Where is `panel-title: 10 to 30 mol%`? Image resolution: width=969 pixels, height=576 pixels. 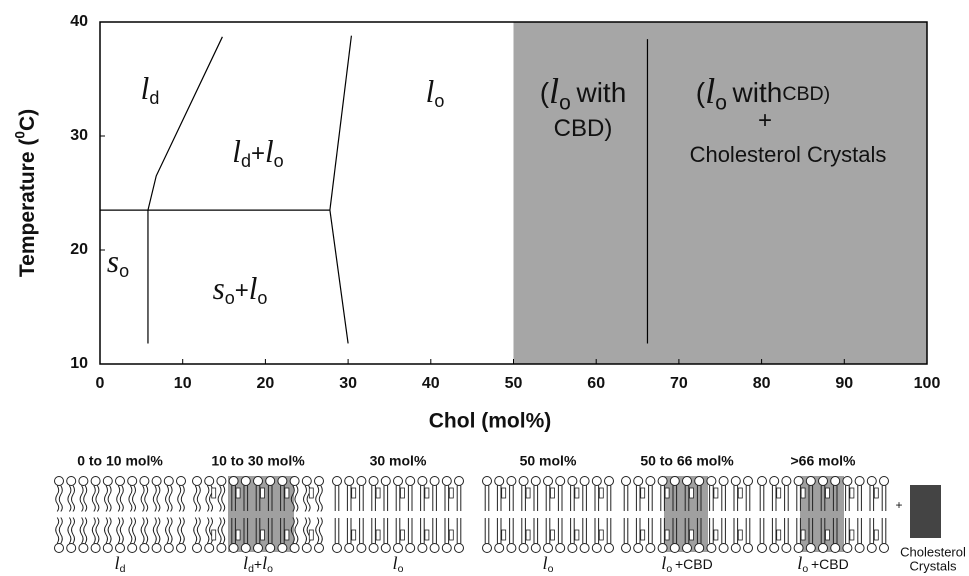 panel-title: 10 to 30 mol% is located at coordinates (258, 461).